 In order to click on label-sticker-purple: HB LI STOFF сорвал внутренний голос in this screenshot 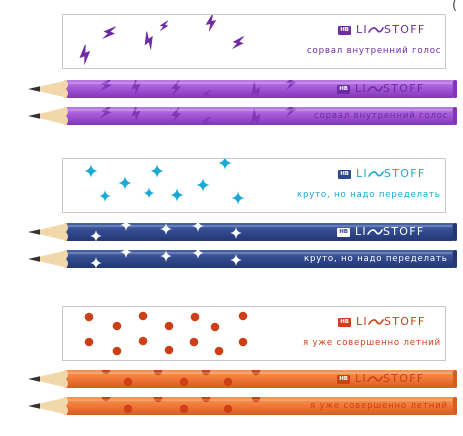, I will do `click(254, 41)`.